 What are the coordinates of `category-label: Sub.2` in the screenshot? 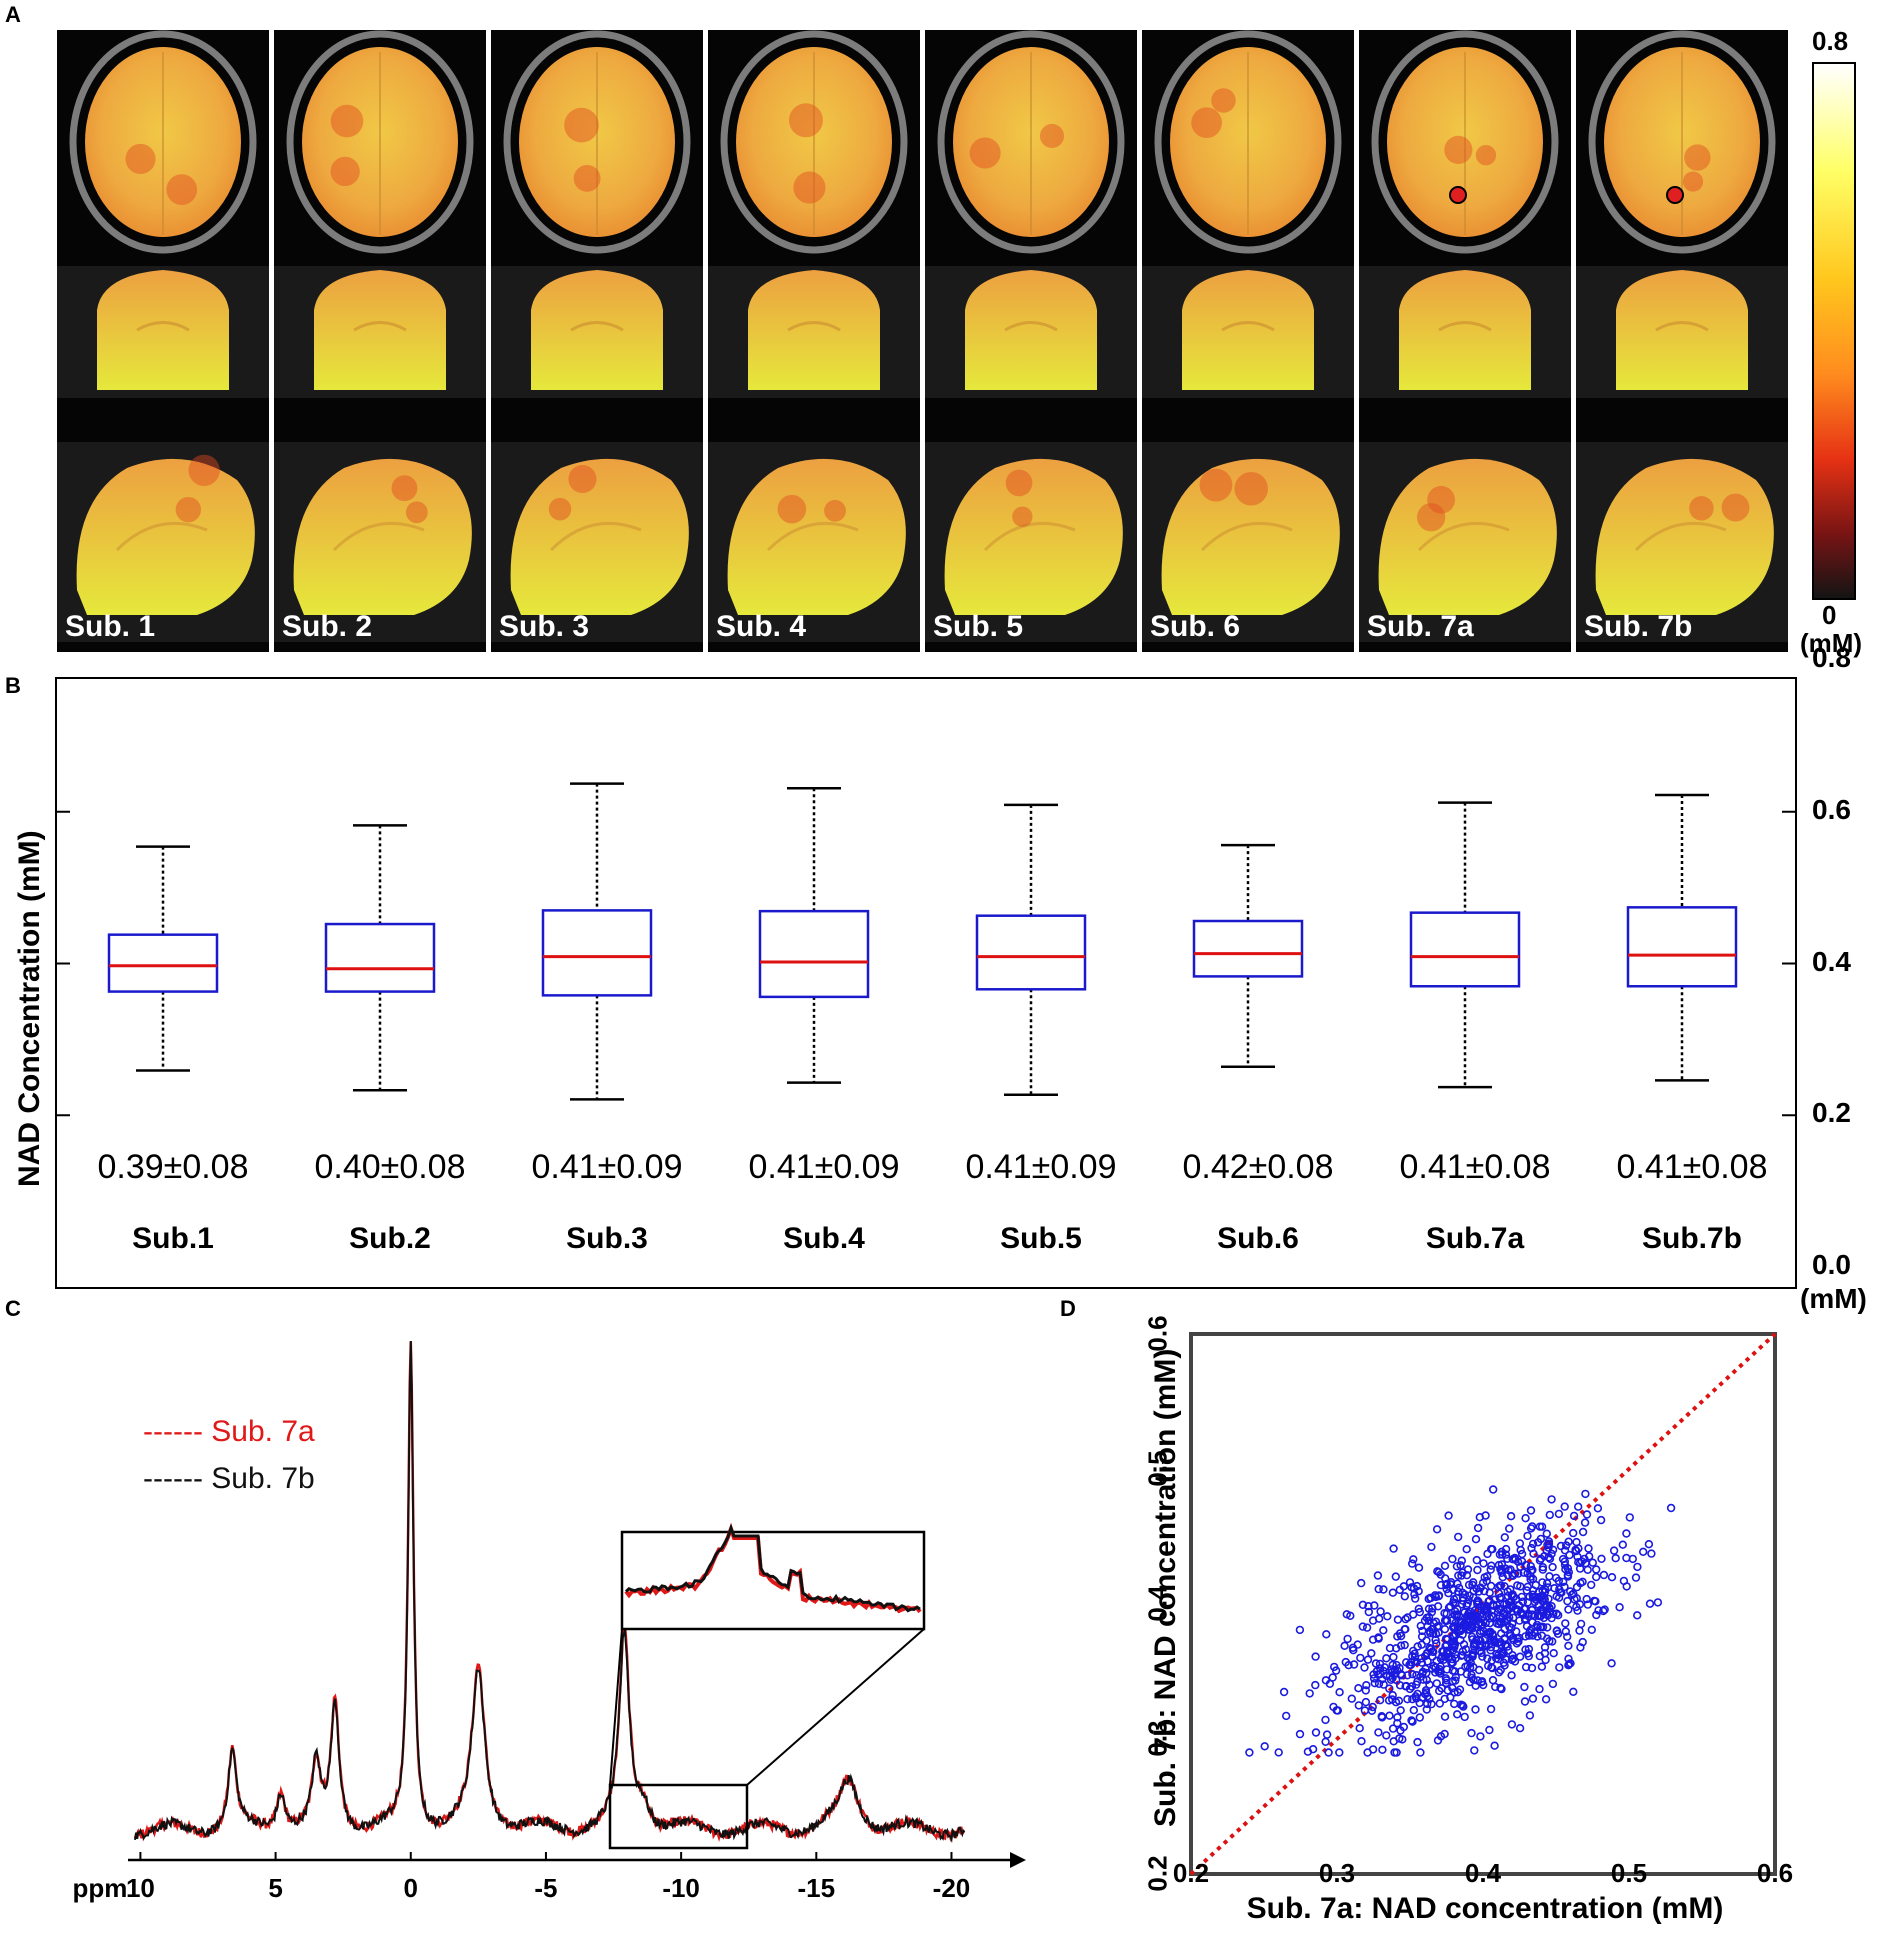 It's located at (390, 1238).